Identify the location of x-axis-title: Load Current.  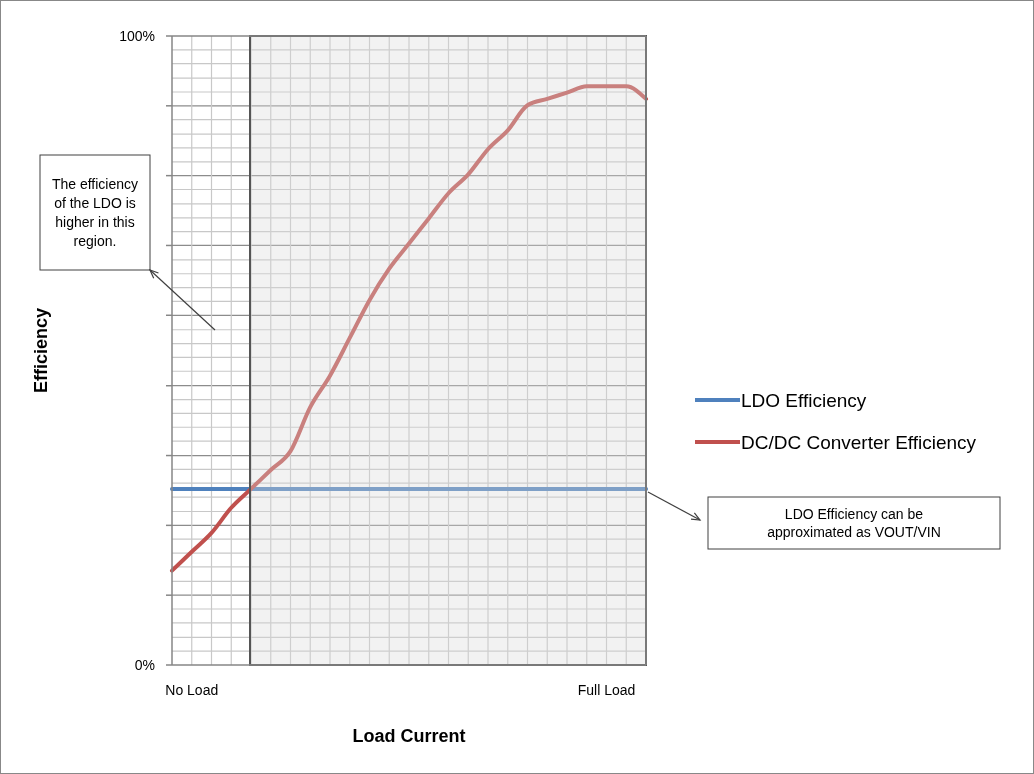
(409, 736).